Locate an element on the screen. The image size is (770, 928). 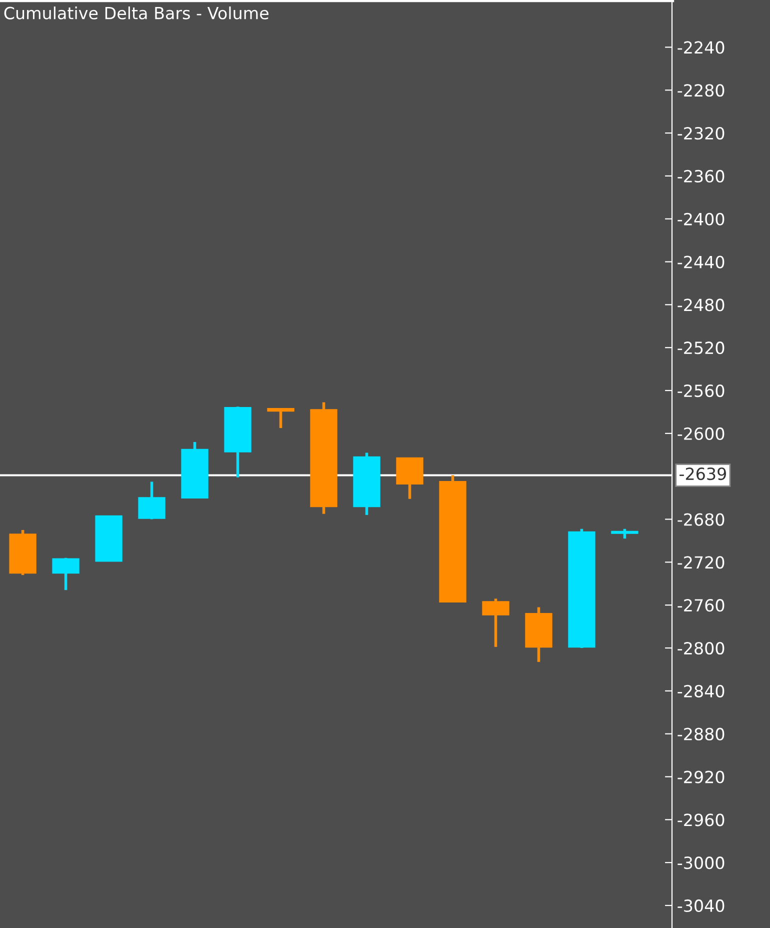
y-tick-label: -2560 is located at coordinates (701, 391).